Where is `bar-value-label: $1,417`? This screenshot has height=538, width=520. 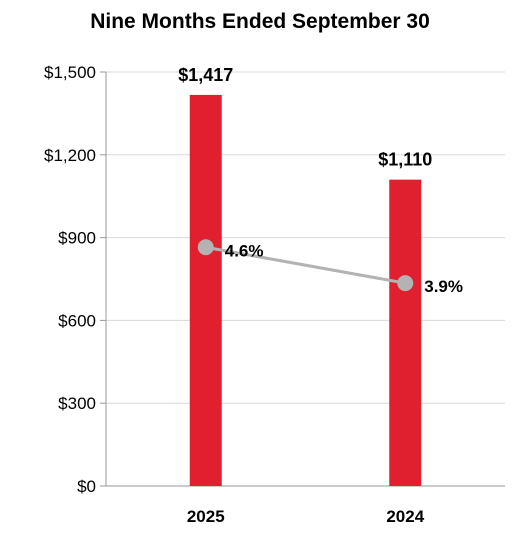 bar-value-label: $1,417 is located at coordinates (205, 75).